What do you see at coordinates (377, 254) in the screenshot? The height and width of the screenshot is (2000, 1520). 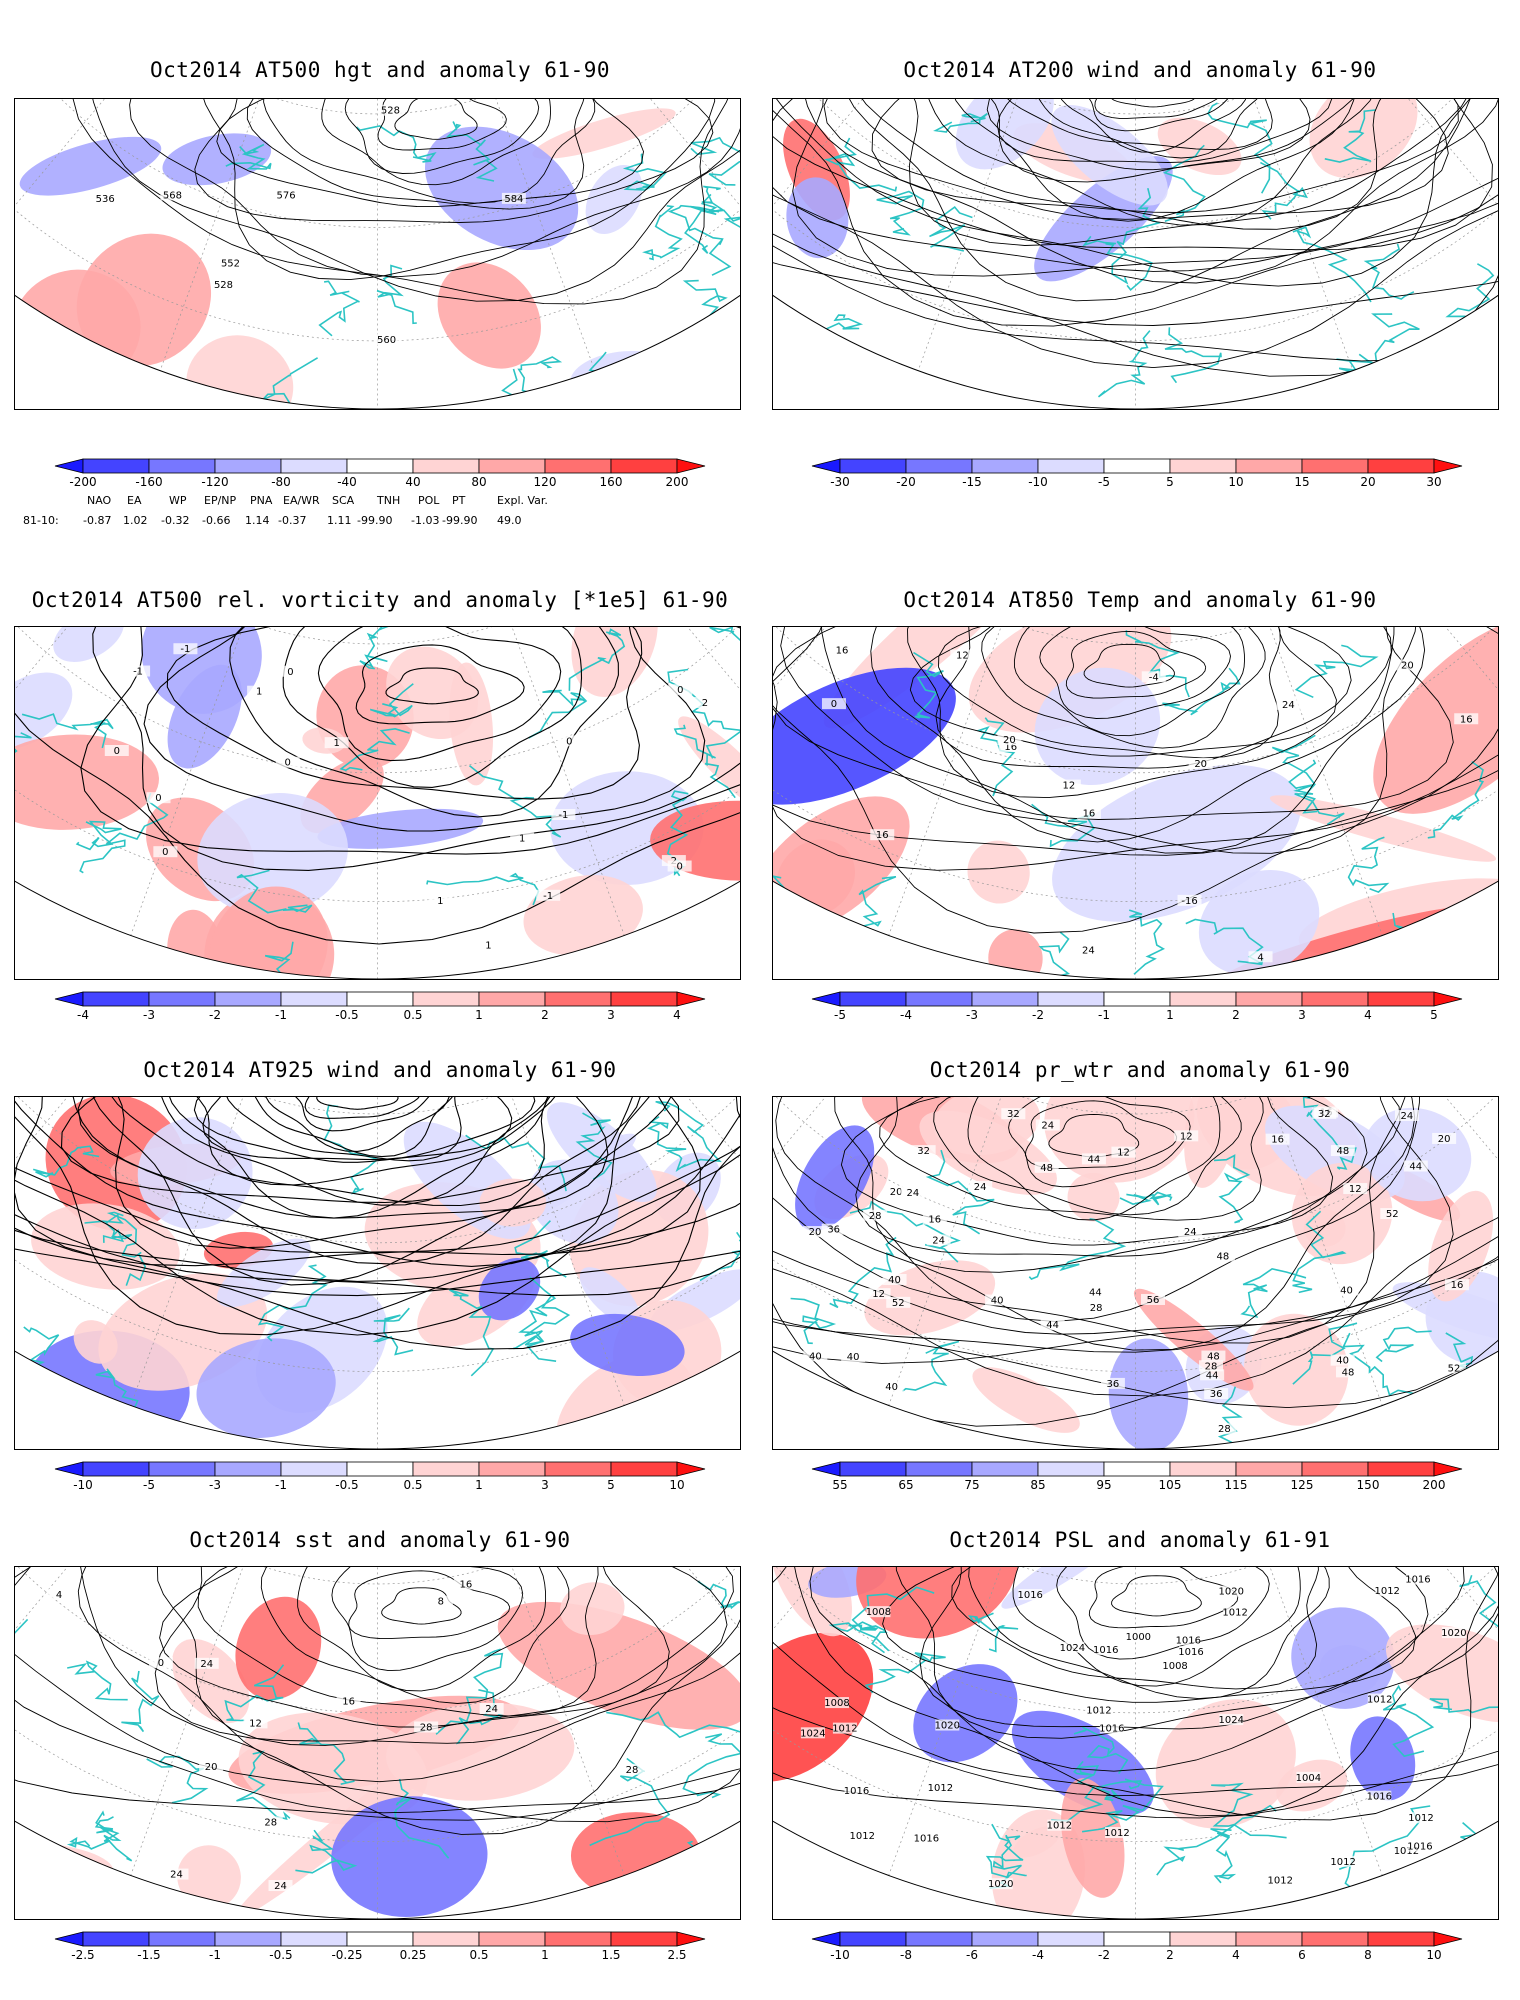 I see `map-frame: 528 528 536 544 552 560 568 576 584` at bounding box center [377, 254].